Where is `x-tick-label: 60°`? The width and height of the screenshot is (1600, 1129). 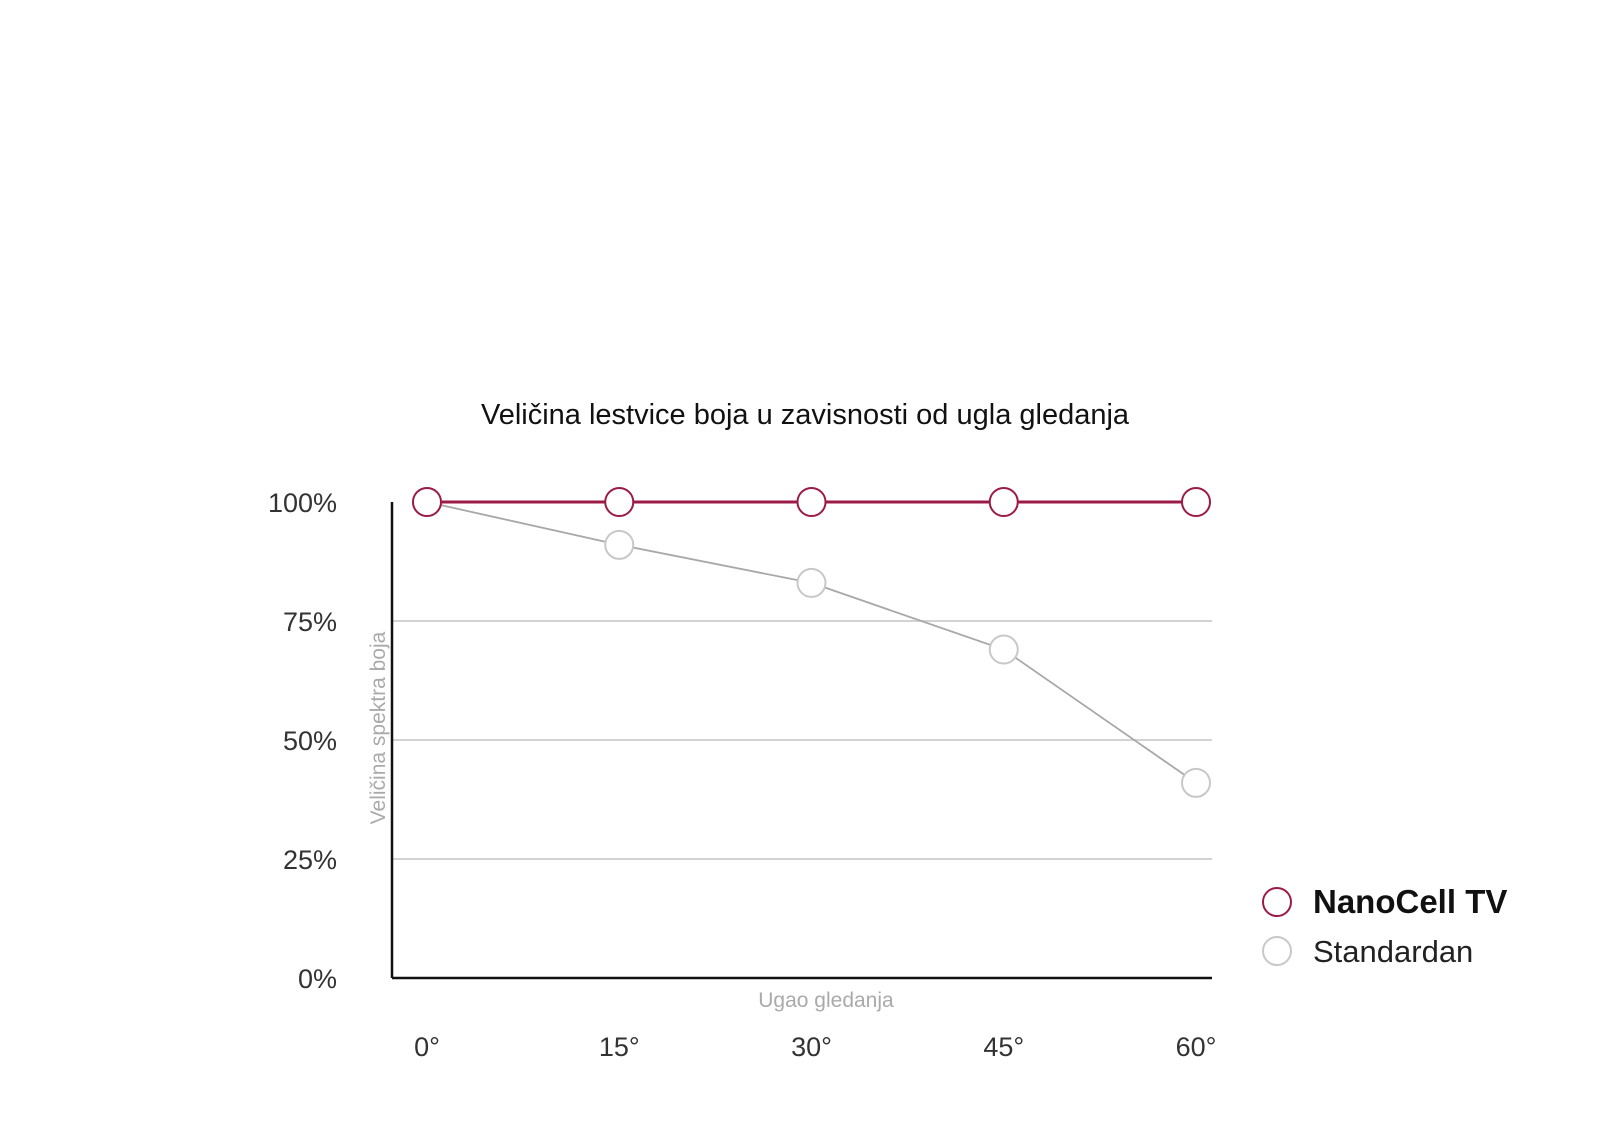 x-tick-label: 60° is located at coordinates (1196, 1047).